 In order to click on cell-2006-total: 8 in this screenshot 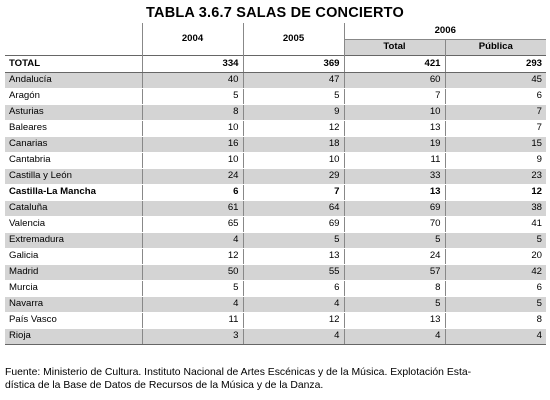, I will do `click(394, 288)`.